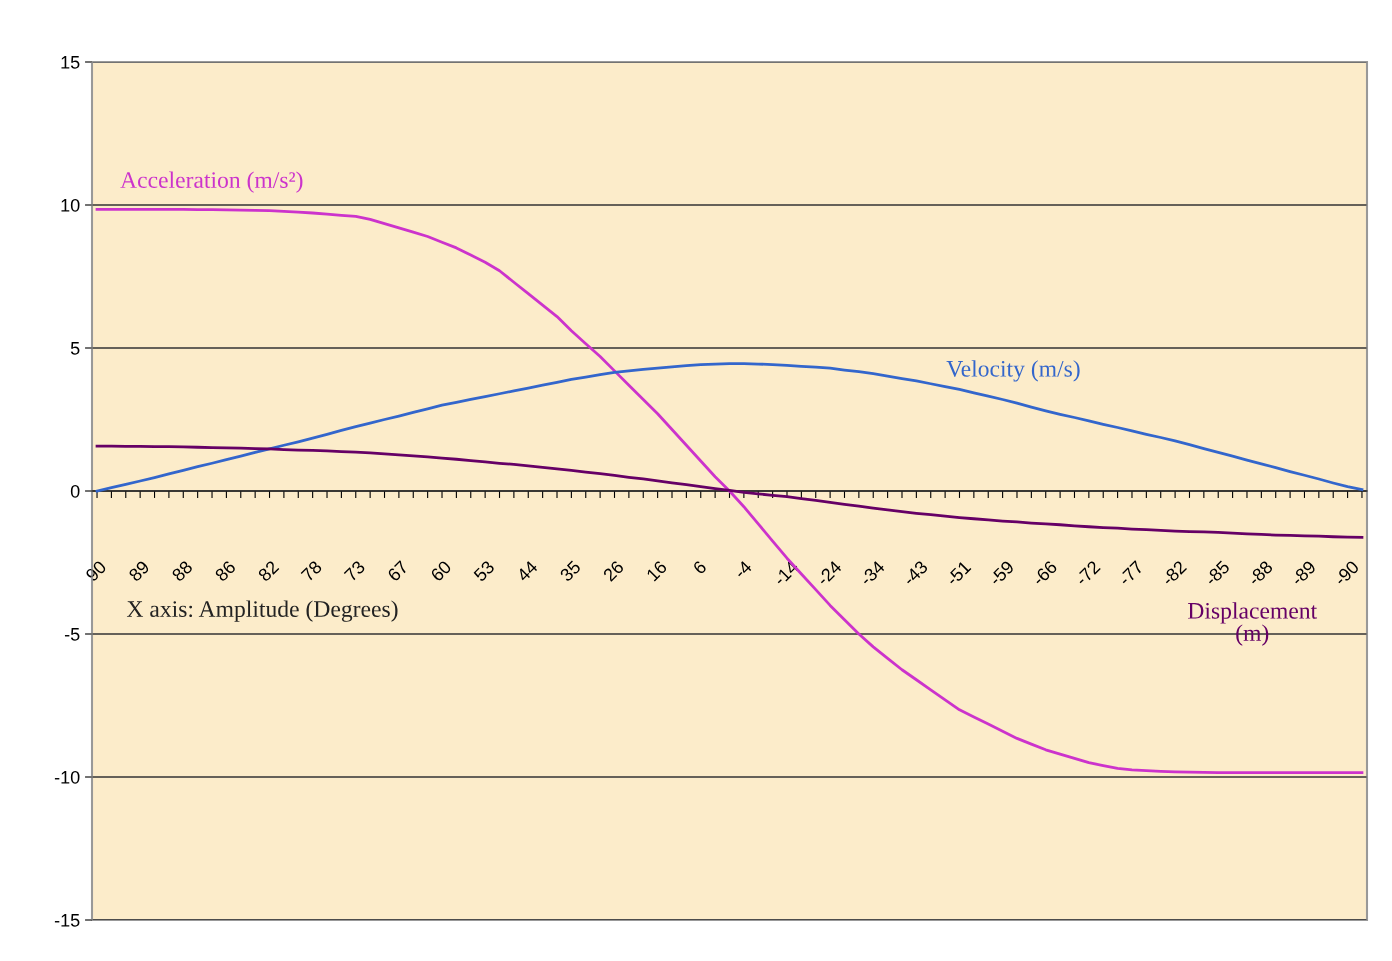 The image size is (1392, 961). What do you see at coordinates (211, 182) in the screenshot?
I see `series-label: Acceleration (m/s²)` at bounding box center [211, 182].